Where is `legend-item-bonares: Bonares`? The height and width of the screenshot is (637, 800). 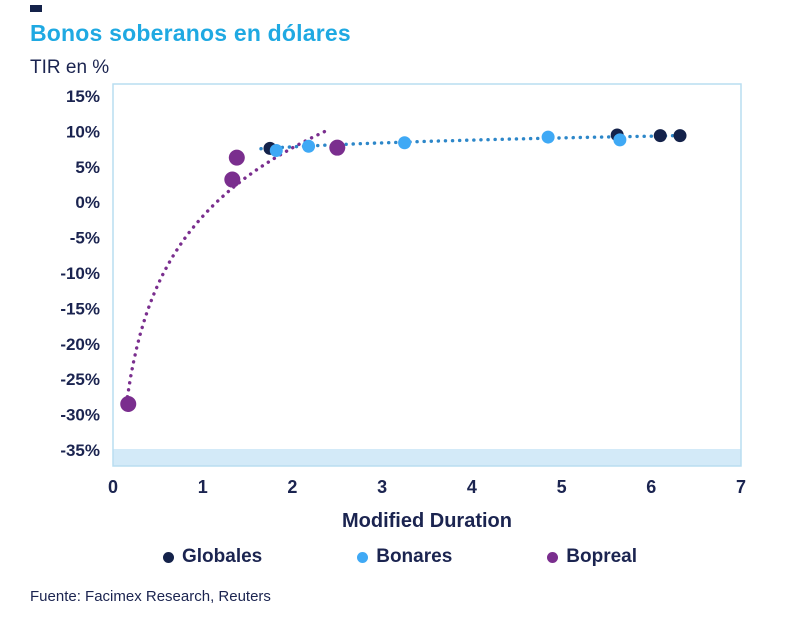
legend-item-bonares: Bonares is located at coordinates (404, 557).